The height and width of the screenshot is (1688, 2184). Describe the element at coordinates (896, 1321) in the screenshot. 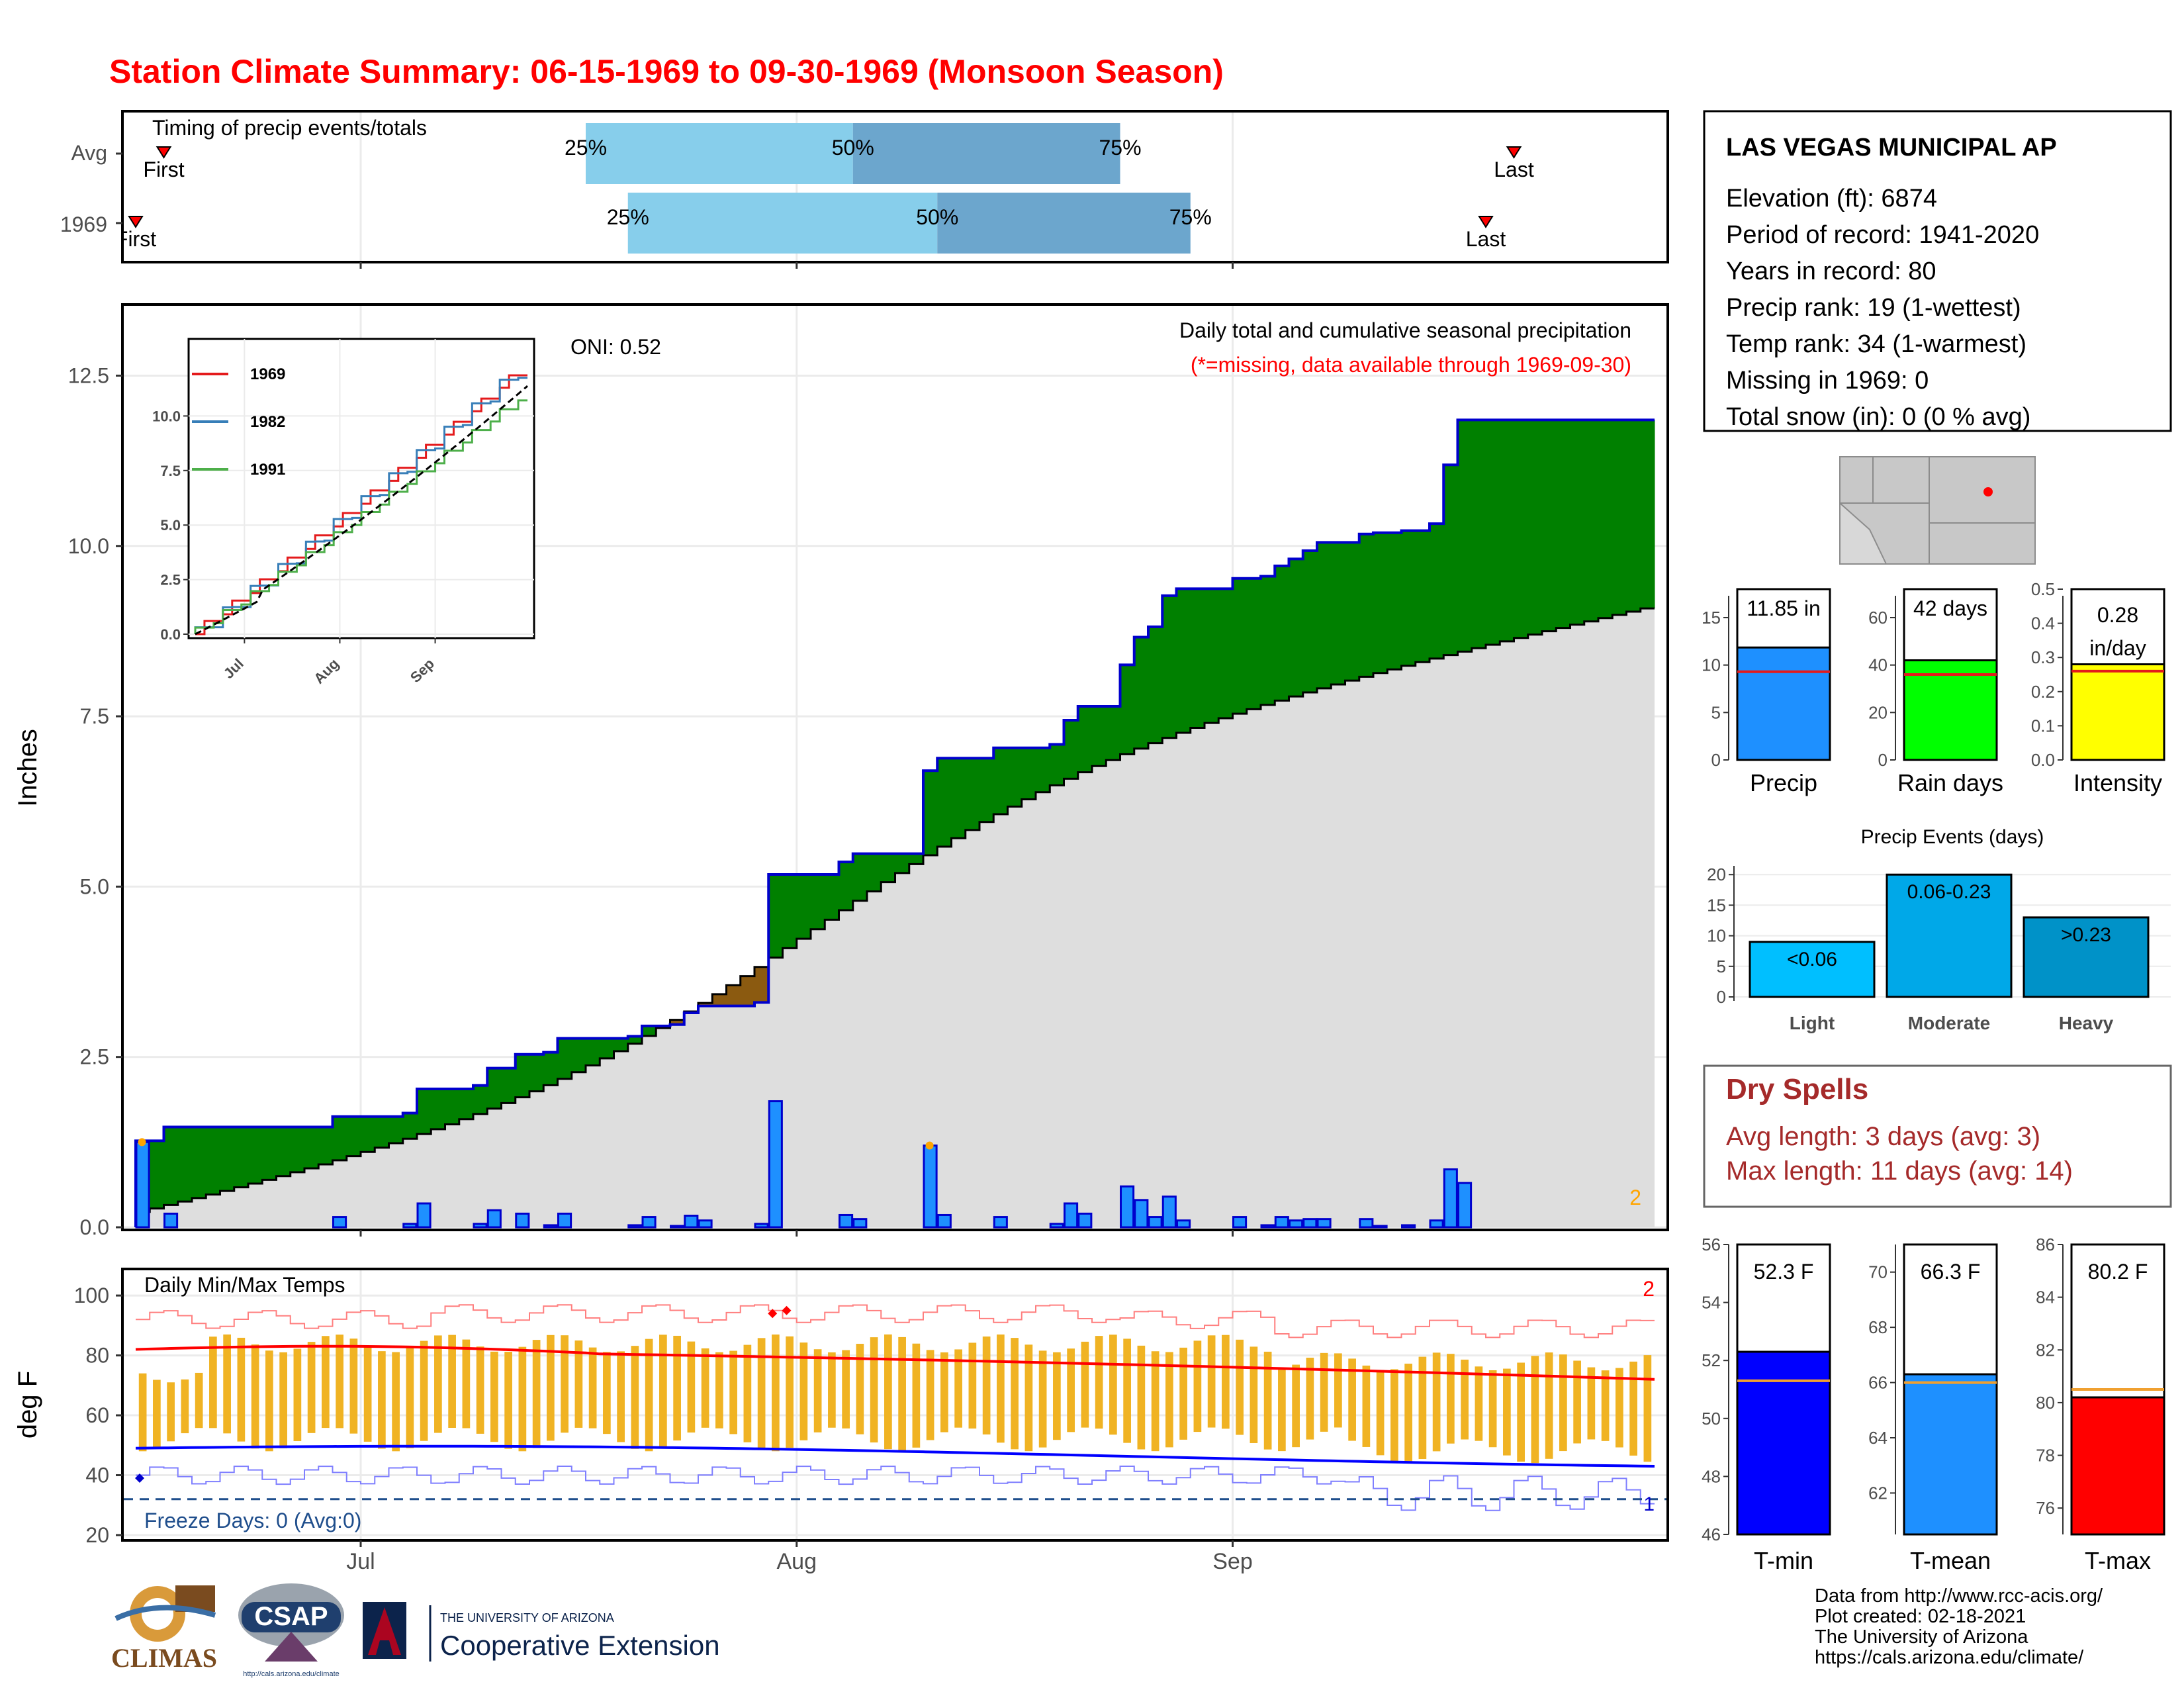

I see `record-high-line` at that location.